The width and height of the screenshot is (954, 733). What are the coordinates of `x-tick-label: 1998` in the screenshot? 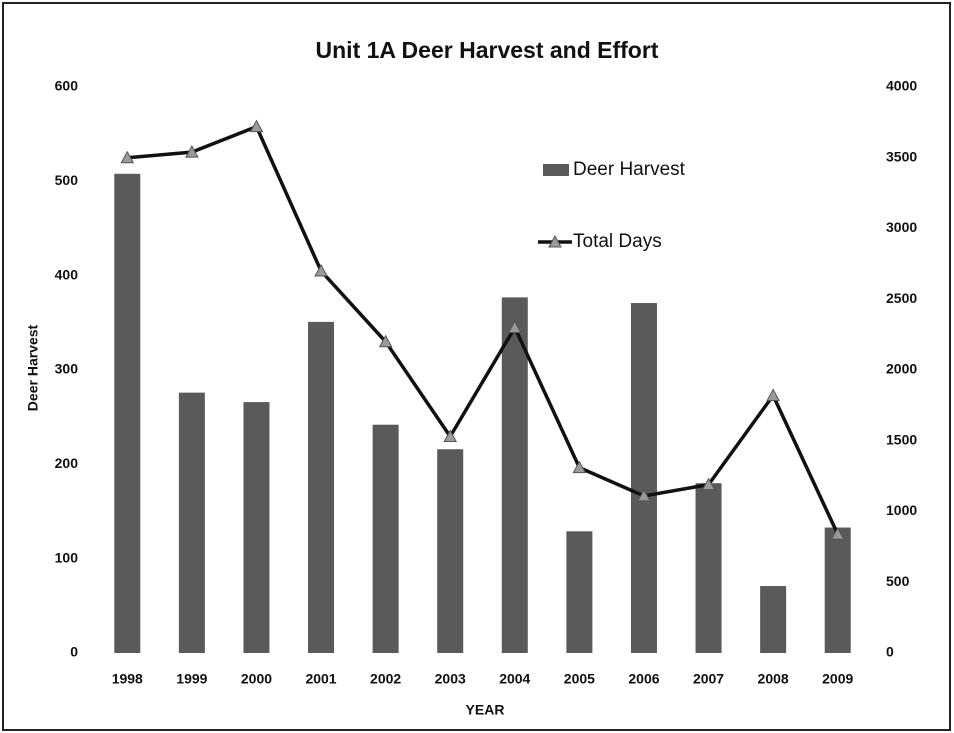 It's located at (127, 679).